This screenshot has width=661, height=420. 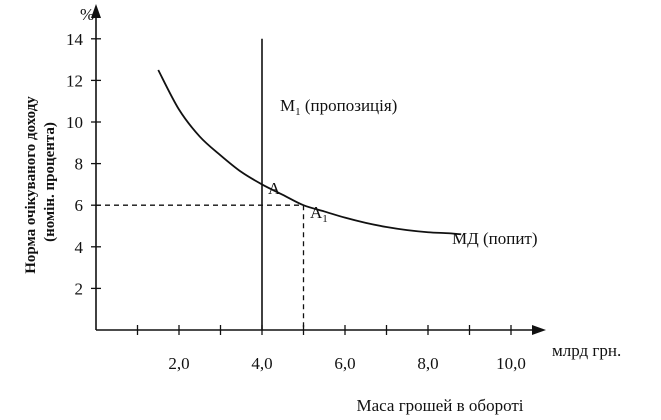 I want to click on x-tick-label: 4,0, so click(x=261, y=363).